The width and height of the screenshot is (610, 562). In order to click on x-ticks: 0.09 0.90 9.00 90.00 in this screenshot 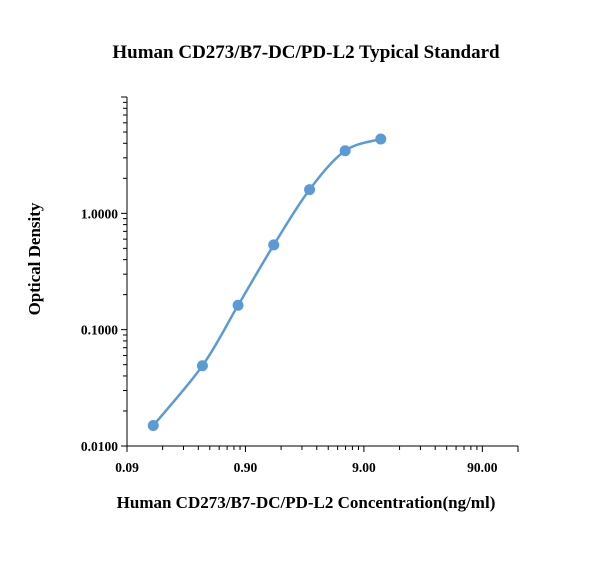, I will do `click(317, 460)`.